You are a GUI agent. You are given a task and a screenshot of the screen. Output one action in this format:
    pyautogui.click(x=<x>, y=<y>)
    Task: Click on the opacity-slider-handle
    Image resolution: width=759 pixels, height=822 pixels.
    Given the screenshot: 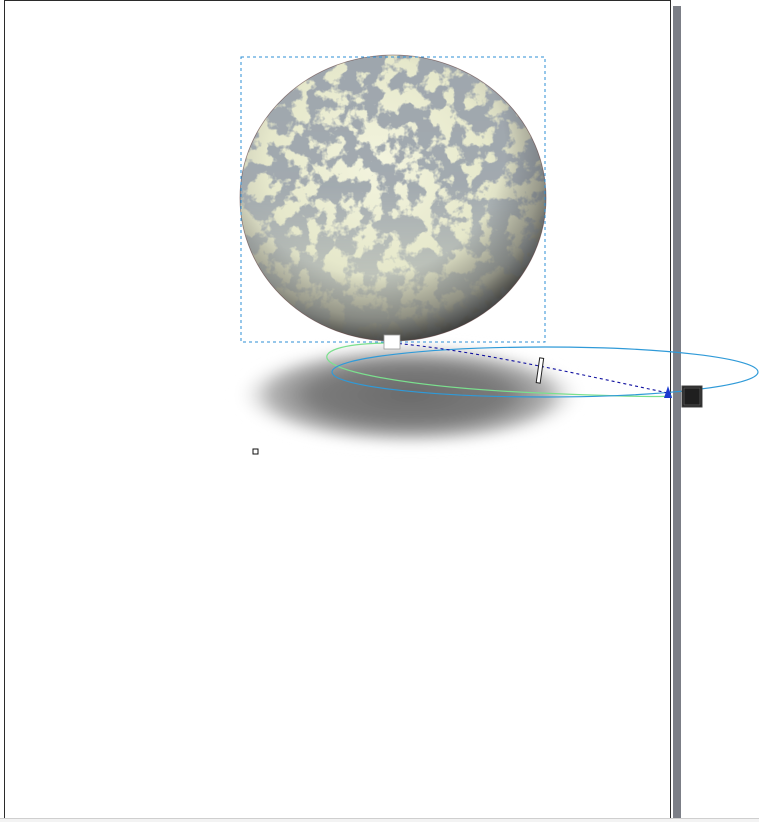 What is the action you would take?
    pyautogui.click(x=540, y=370)
    